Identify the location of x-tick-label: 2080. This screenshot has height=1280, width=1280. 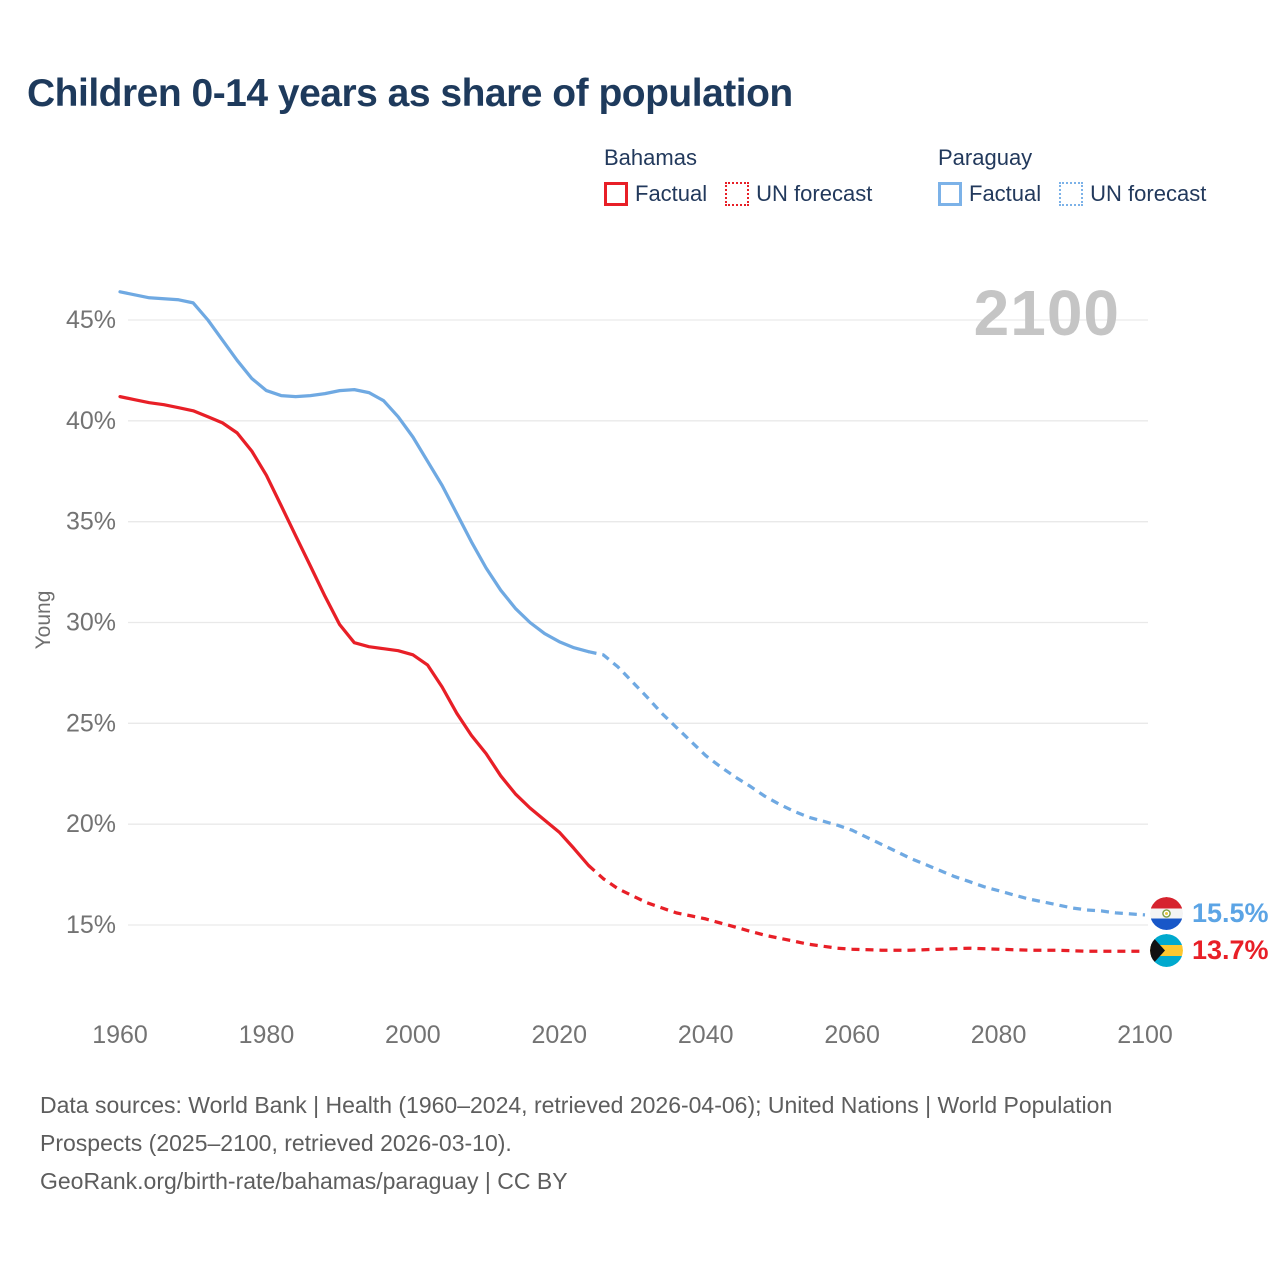
(999, 1035).